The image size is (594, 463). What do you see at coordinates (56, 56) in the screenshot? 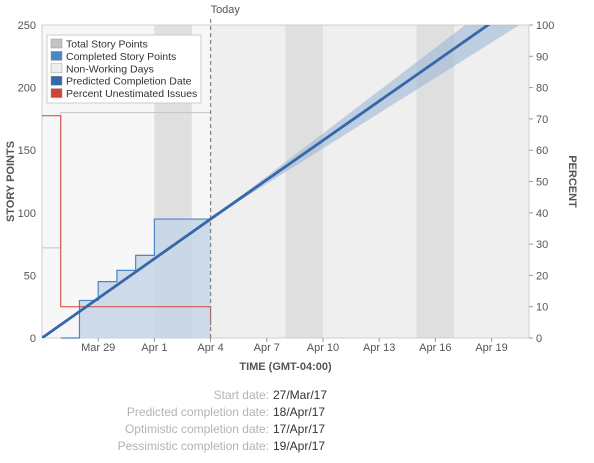
I see `legend-swatch-completed-story-points` at bounding box center [56, 56].